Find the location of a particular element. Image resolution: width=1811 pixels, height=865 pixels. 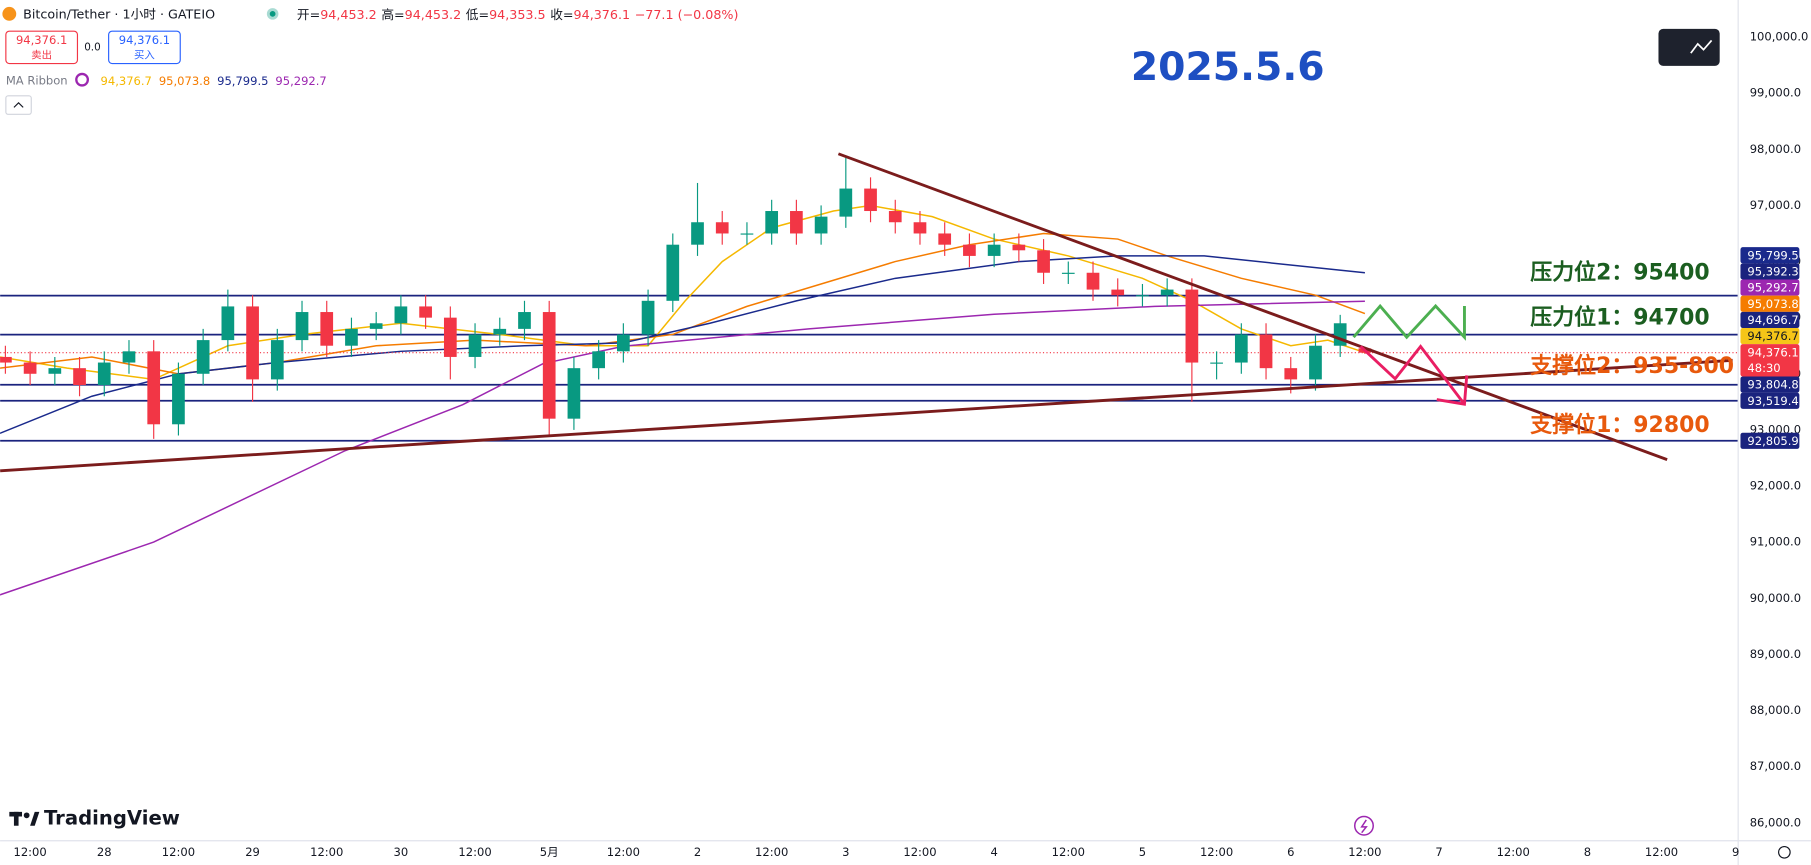

y-tick-label: 92,000.0 is located at coordinates (1775, 486).